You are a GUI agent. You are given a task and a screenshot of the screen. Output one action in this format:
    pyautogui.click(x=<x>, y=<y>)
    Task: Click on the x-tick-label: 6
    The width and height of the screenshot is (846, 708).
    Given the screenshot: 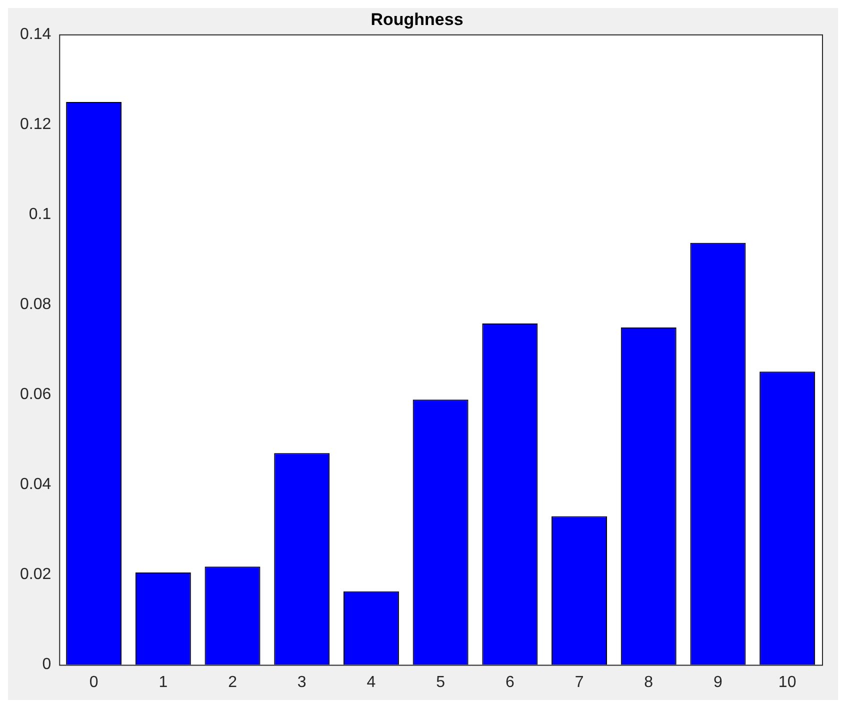 What is the action you would take?
    pyautogui.click(x=509, y=682)
    